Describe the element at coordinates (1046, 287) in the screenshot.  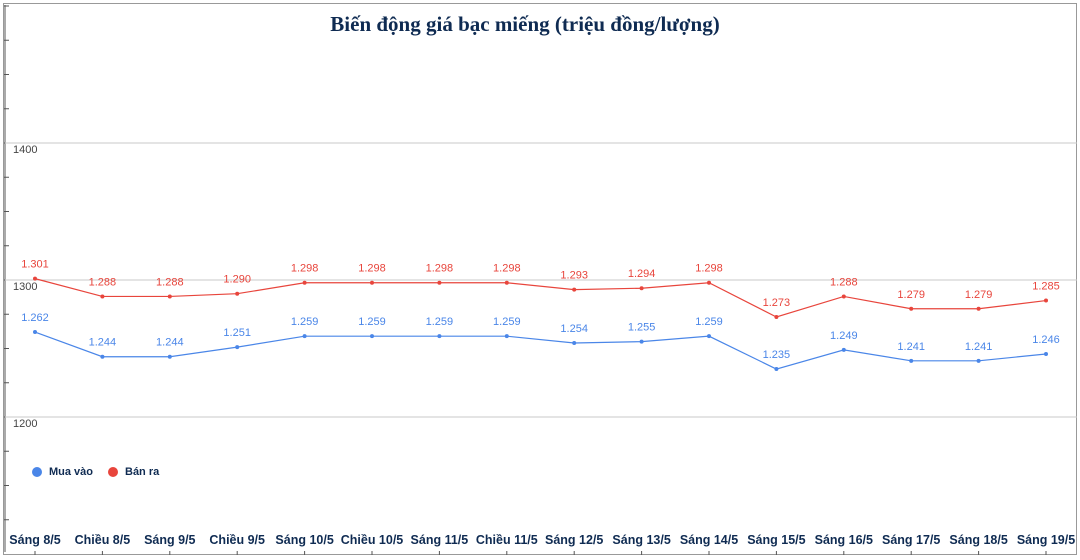
I see `data-label: 1.285` at that location.